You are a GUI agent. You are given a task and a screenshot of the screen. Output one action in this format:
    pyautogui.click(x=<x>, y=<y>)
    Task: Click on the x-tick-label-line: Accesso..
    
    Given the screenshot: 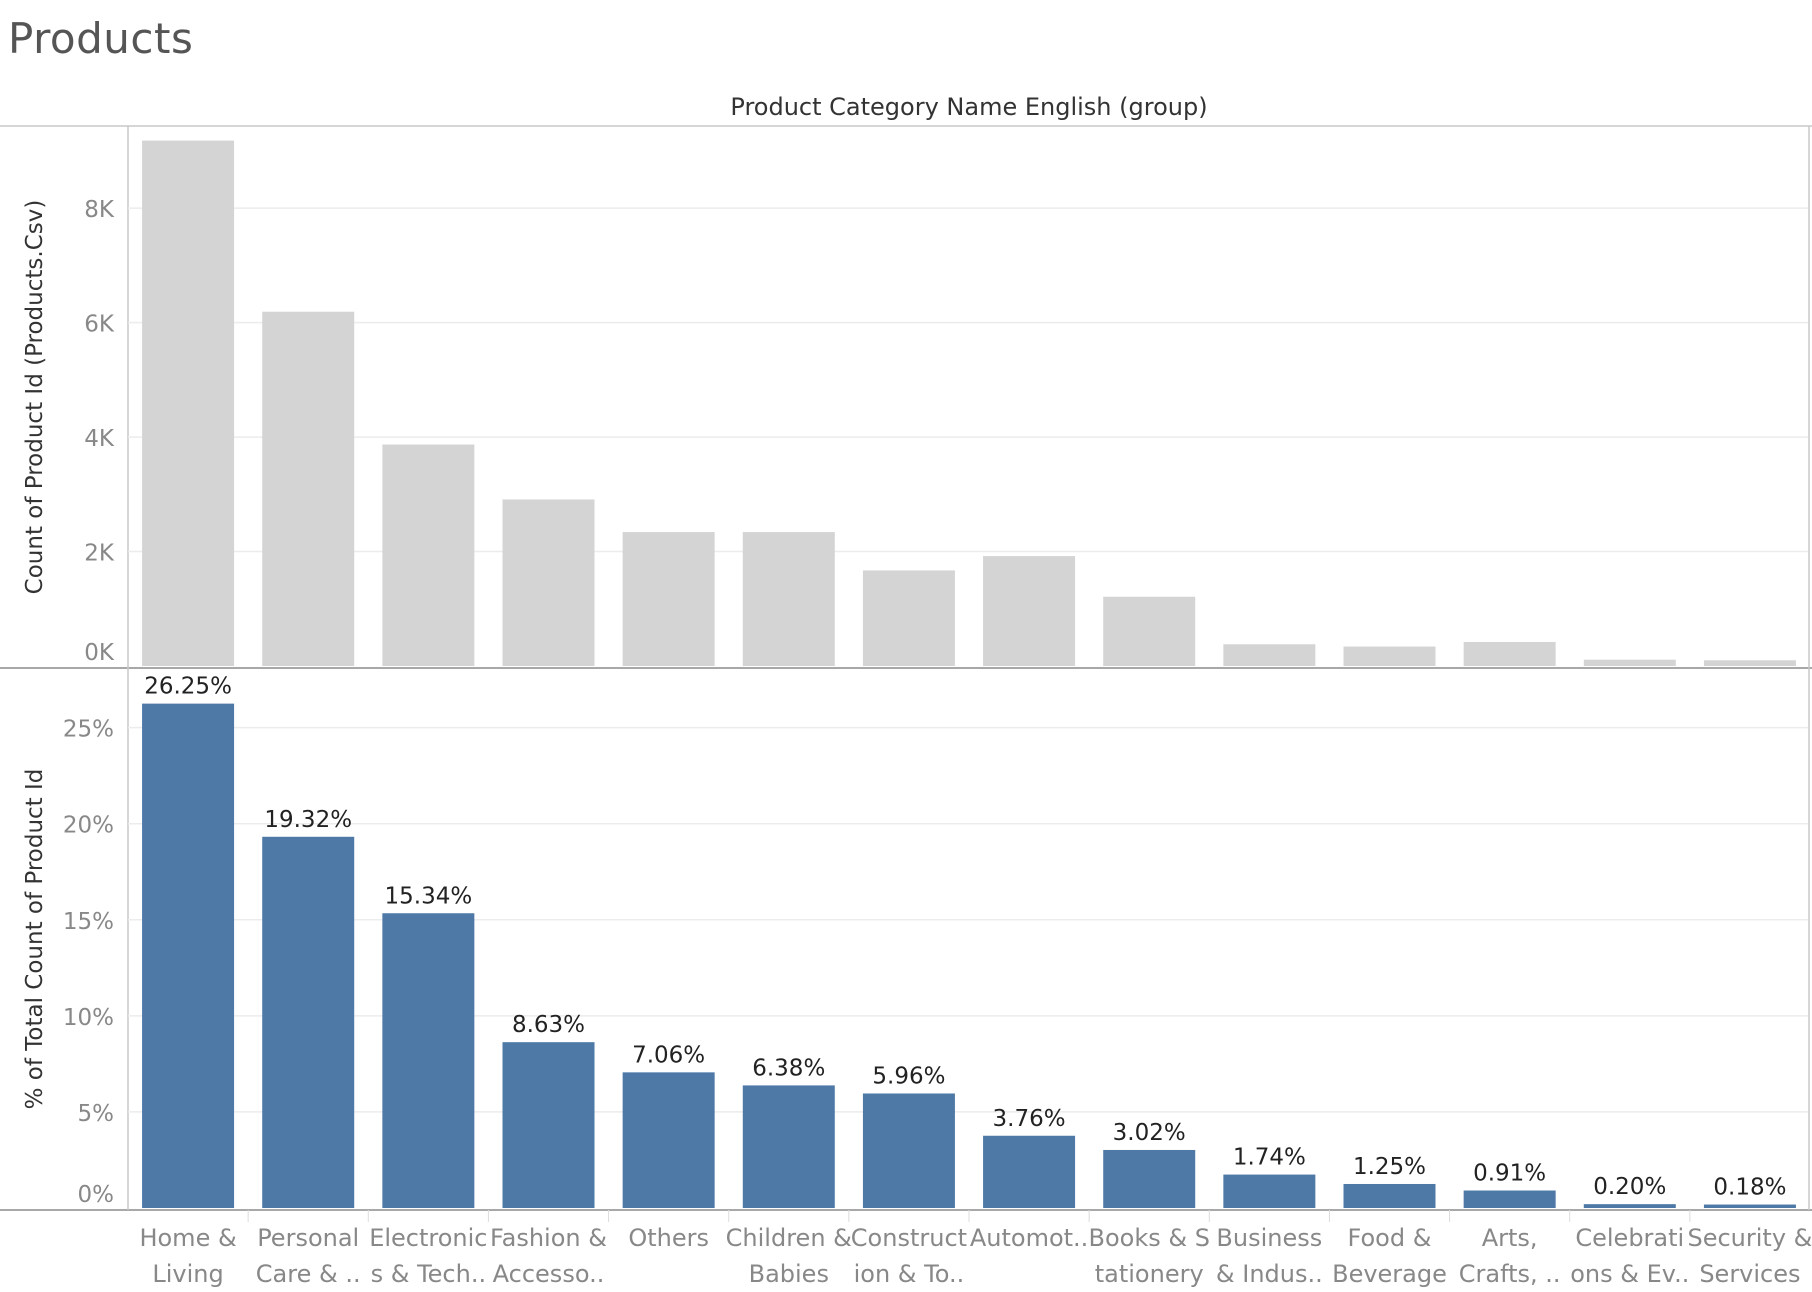 What is the action you would take?
    pyautogui.click(x=549, y=1274)
    